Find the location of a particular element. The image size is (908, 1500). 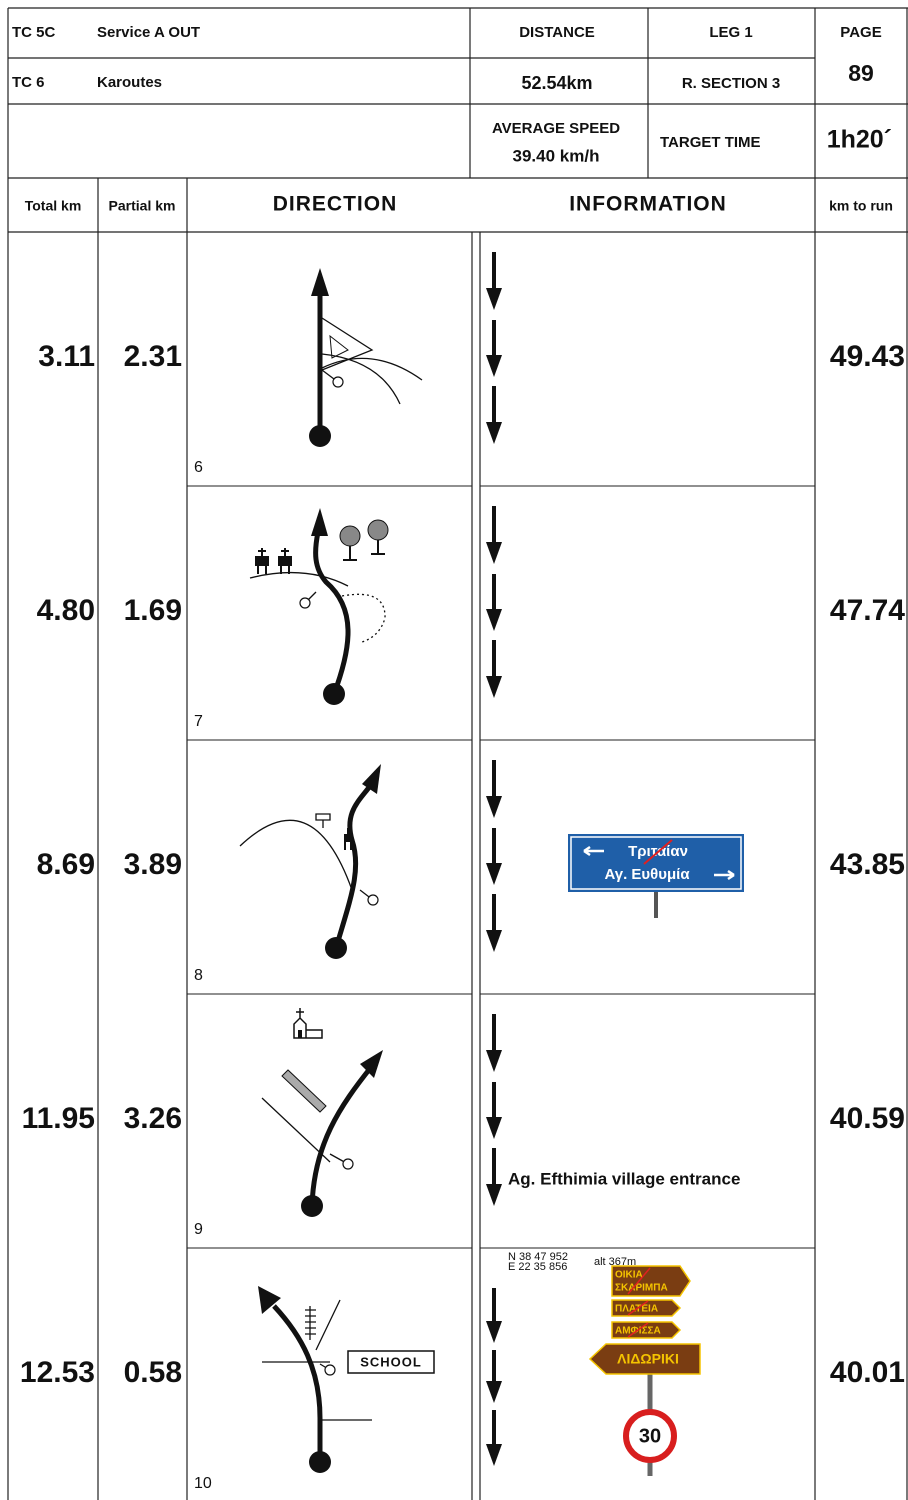

row-number: 6 is located at coordinates (198, 467).